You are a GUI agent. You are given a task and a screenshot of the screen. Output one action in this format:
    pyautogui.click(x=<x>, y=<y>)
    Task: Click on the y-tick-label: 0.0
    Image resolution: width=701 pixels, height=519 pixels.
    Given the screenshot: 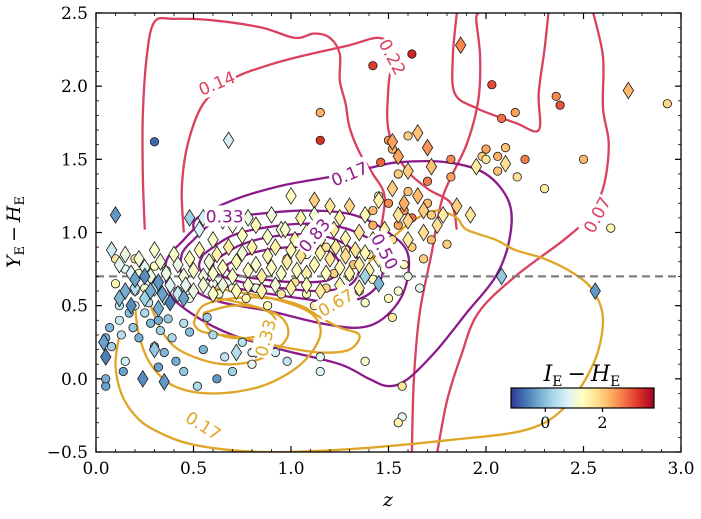 What is the action you would take?
    pyautogui.click(x=74, y=380)
    